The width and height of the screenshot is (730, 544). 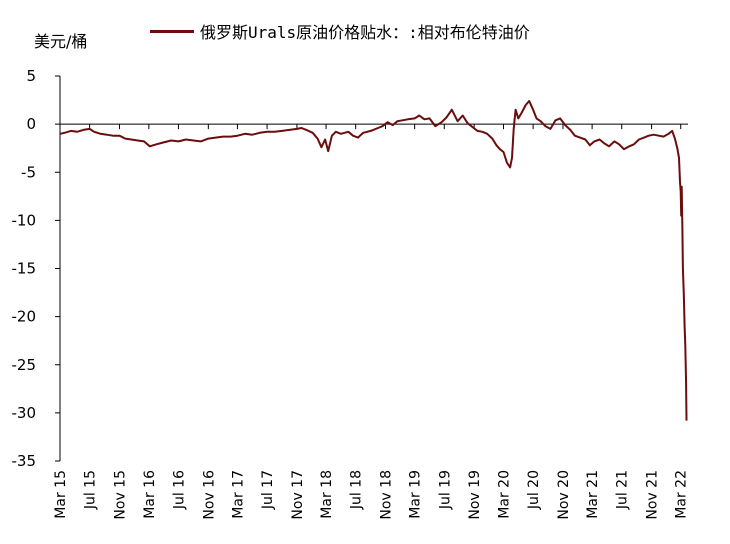 What do you see at coordinates (416, 494) in the screenshot?
I see `x-tick-label: Mar 19` at bounding box center [416, 494].